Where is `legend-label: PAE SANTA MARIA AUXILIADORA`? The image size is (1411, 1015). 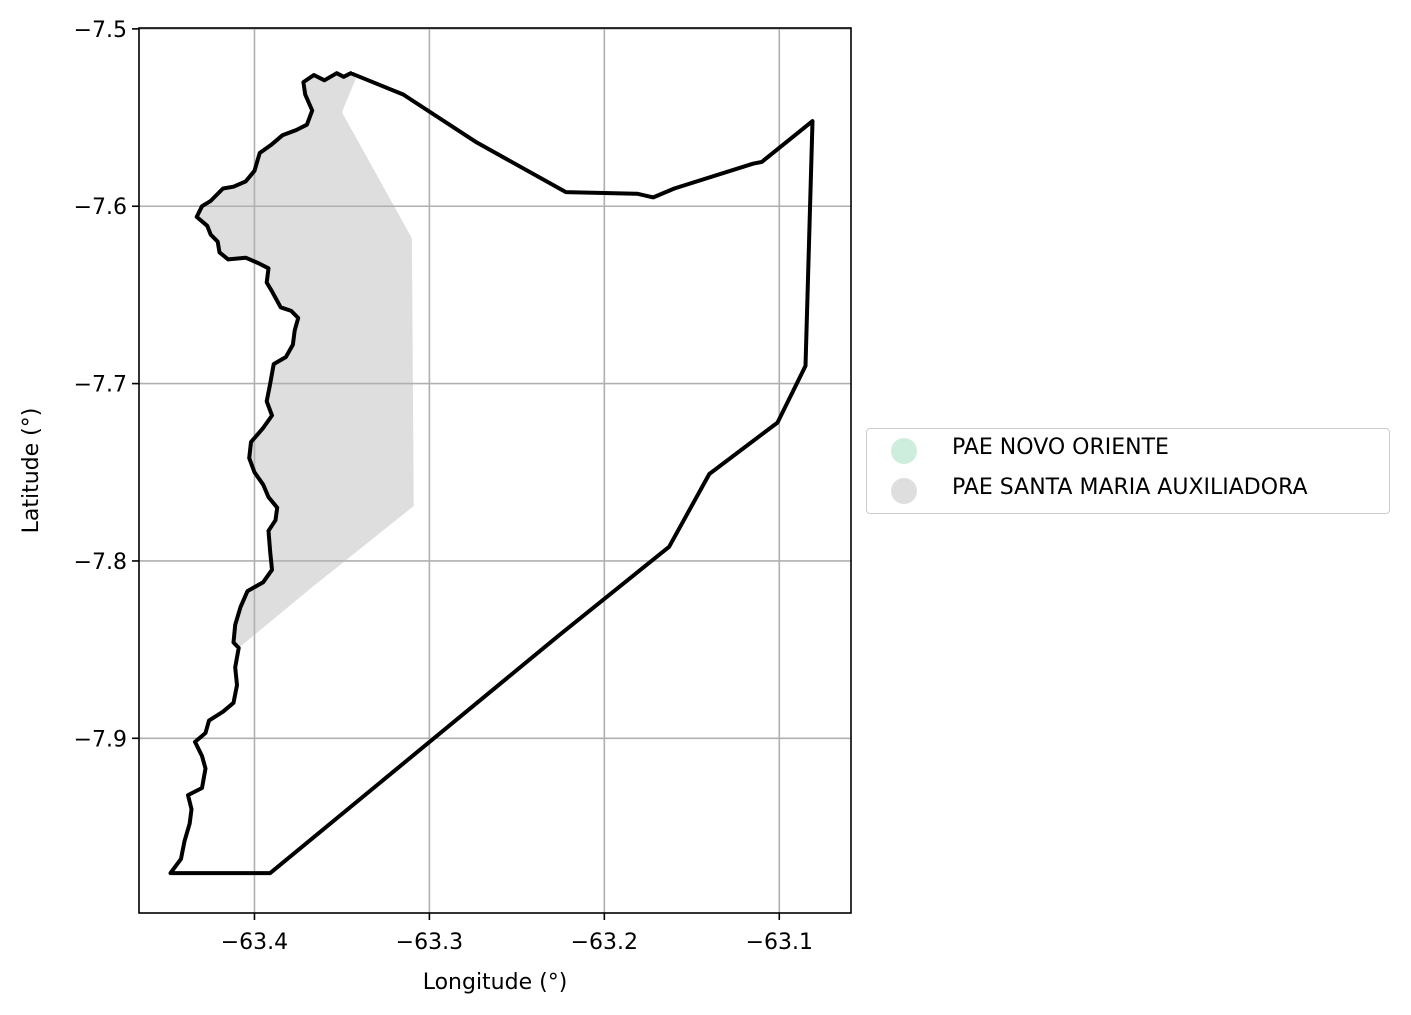
legend-label: PAE SANTA MARIA AUXILIADORA is located at coordinates (1130, 487).